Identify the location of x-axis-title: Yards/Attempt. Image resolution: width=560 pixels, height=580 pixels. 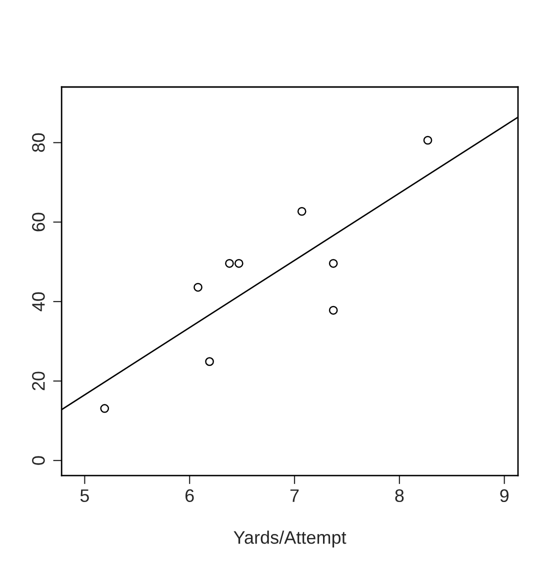
(290, 539).